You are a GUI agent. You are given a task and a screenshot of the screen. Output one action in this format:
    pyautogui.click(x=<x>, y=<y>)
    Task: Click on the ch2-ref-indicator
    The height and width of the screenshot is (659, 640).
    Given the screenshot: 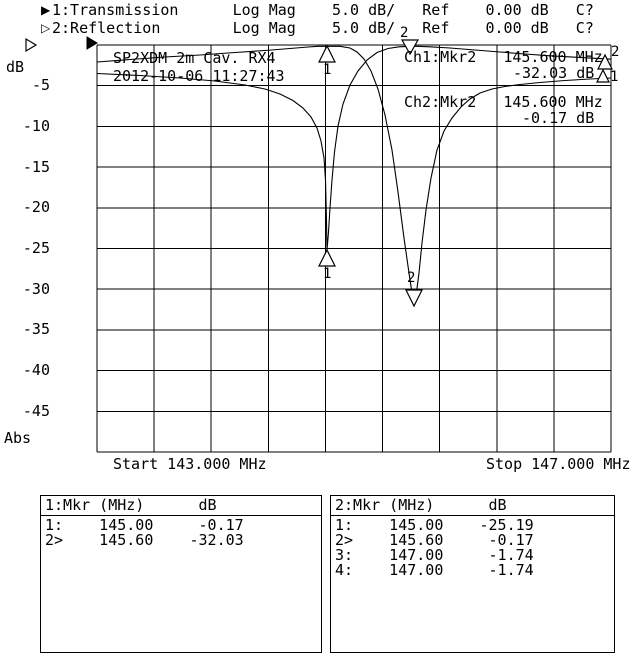 What is the action you would take?
    pyautogui.click(x=31, y=45)
    